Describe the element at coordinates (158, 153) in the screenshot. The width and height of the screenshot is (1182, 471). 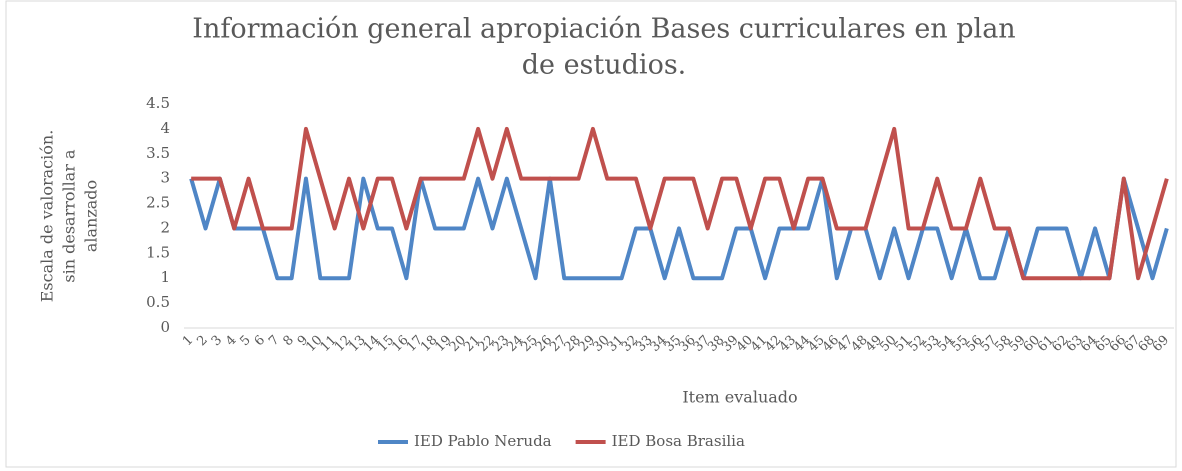
I see `y-tick-label: 3.5` at that location.